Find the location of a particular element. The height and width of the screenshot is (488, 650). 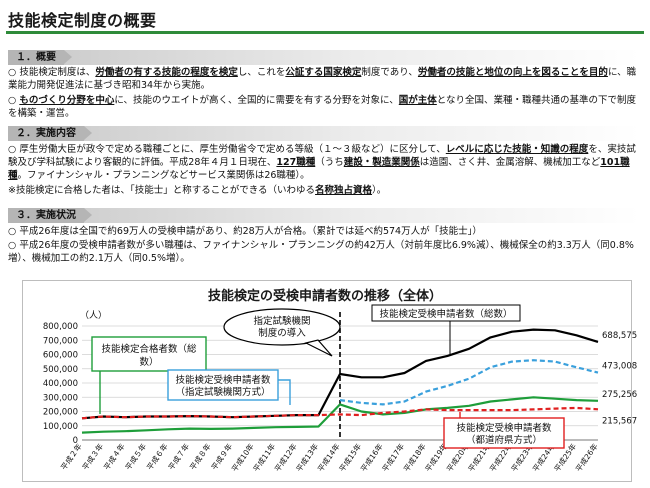

emphasis: 101職種 is located at coordinates (319, 169).